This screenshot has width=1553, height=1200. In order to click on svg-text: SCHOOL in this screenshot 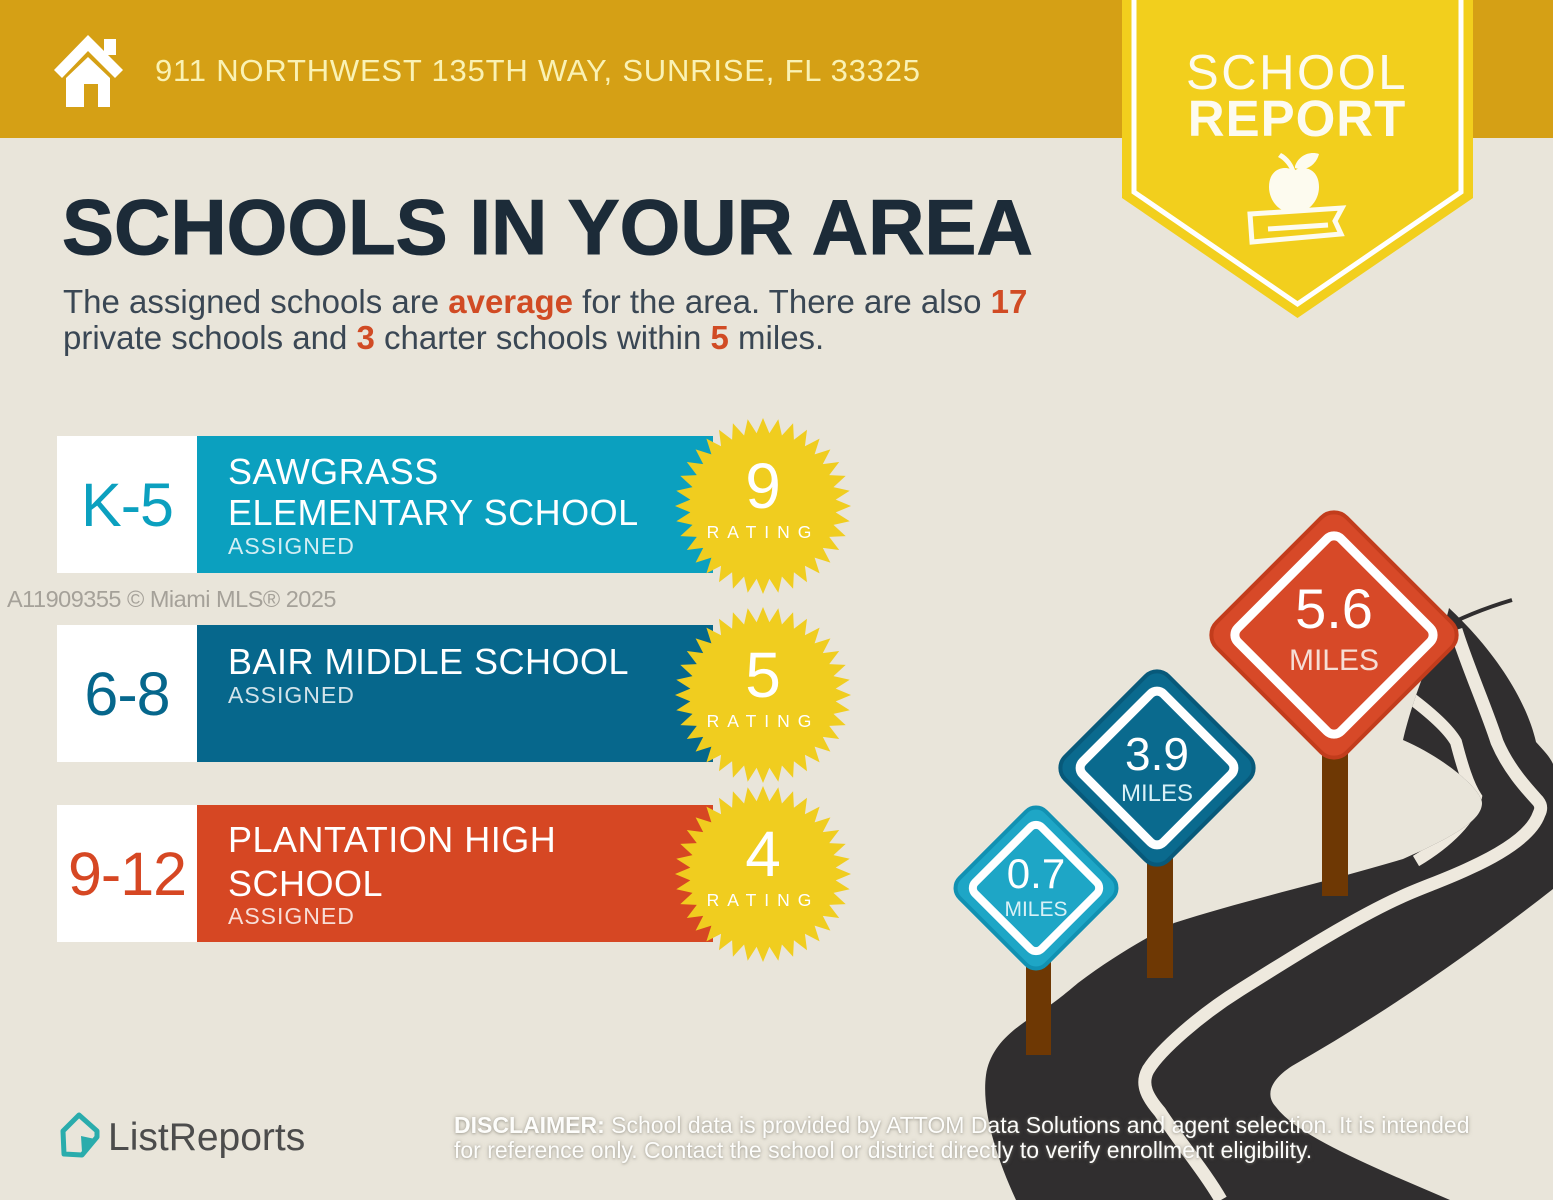, I will do `click(1297, 73)`.